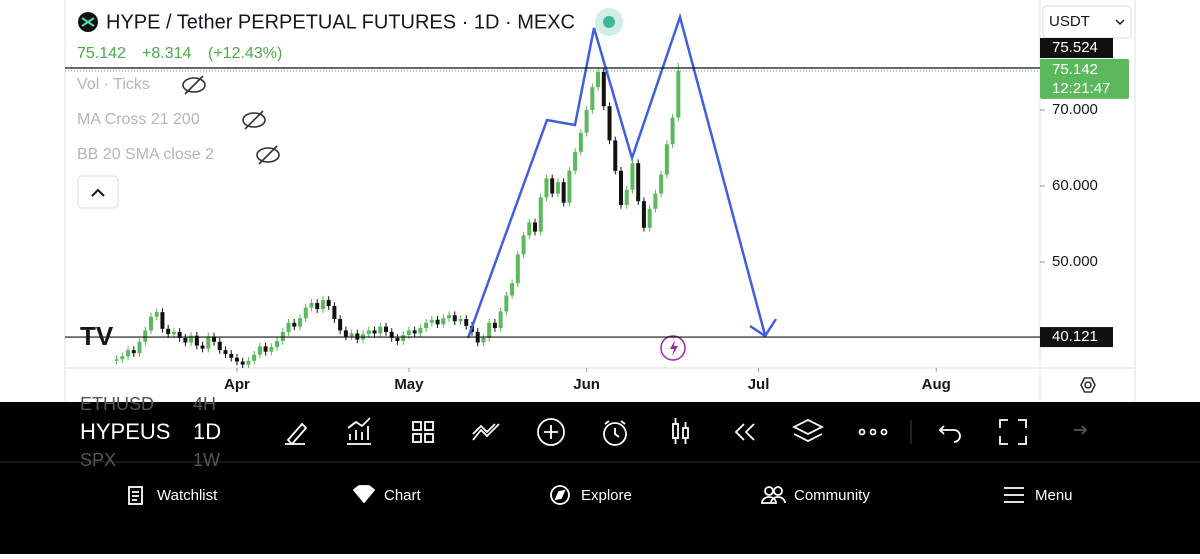 The height and width of the screenshot is (559, 1200). I want to click on drawing-arrow, so click(763, 328).